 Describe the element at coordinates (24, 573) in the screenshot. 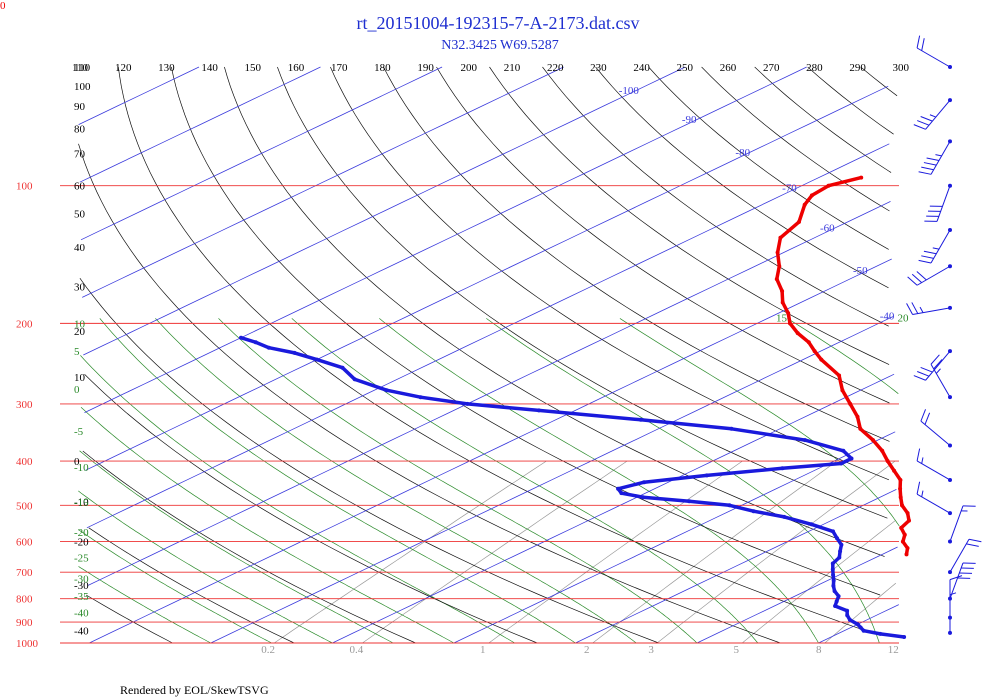

I see `isobar-label: 700` at that location.